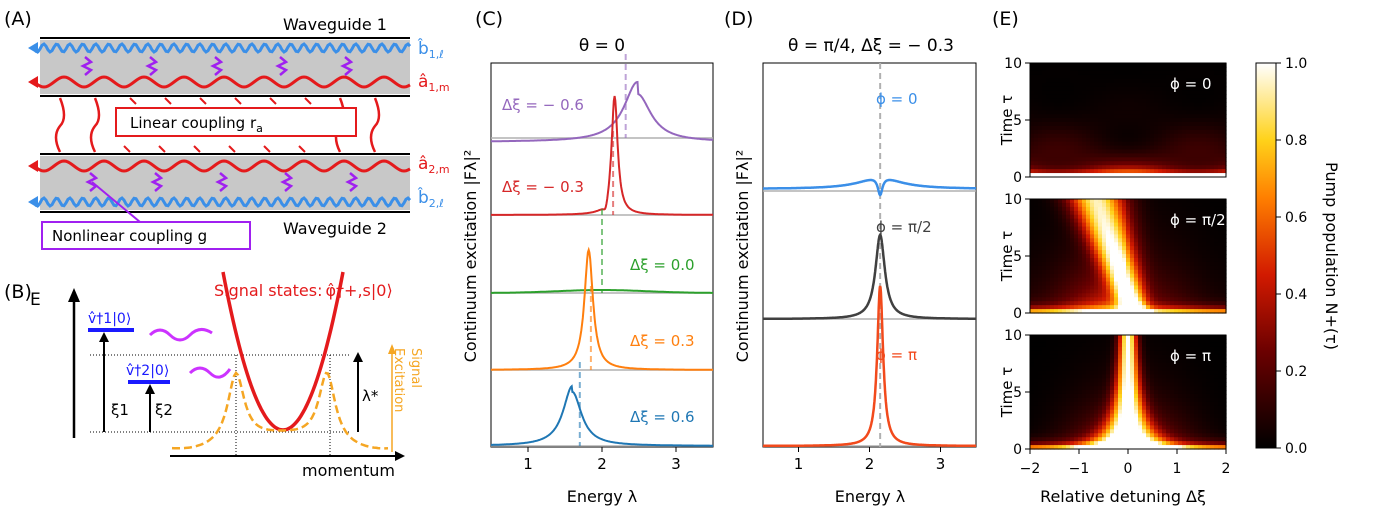 Image resolution: width=1377 pixels, height=513 pixels. What do you see at coordinates (35, 300) in the screenshot?
I see `energy-axis-label: E` at bounding box center [35, 300].